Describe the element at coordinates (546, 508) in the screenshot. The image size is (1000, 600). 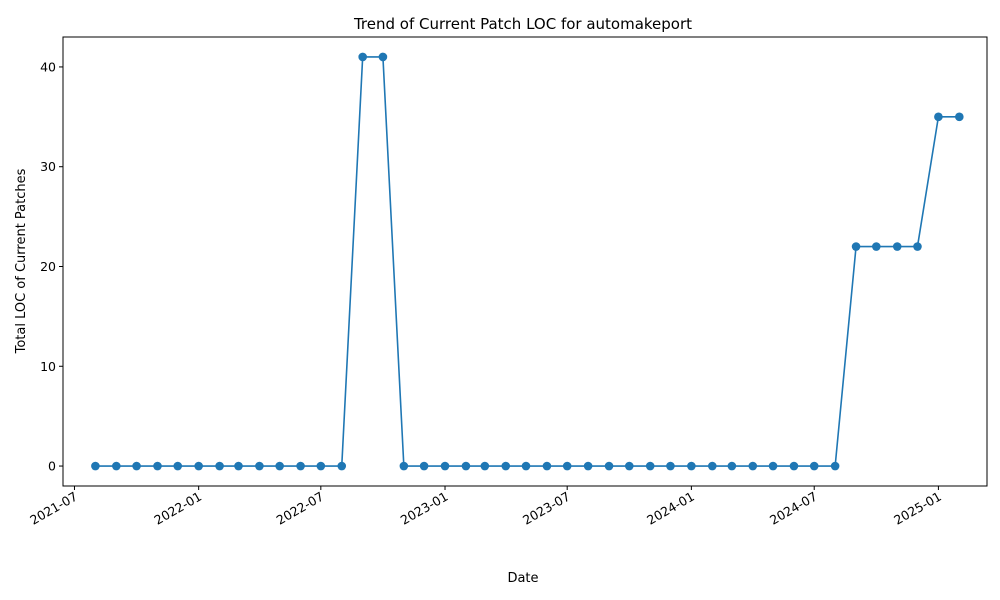
I see `x-tick-label: 2023-07` at that location.